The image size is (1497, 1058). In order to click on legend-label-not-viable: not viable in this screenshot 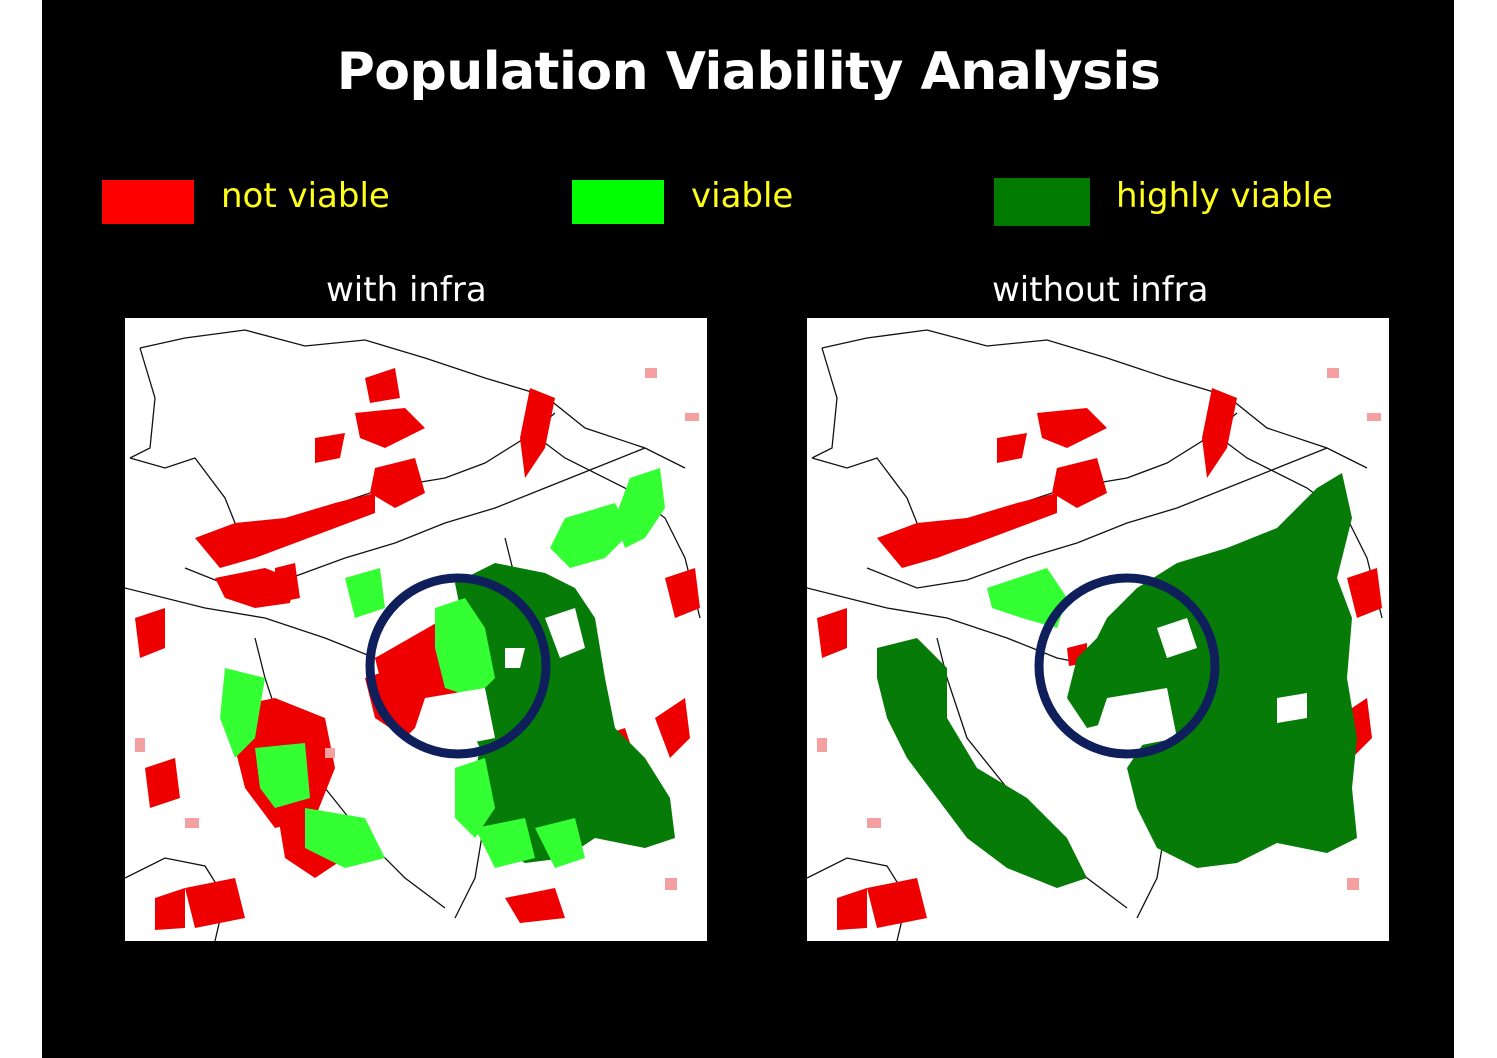, I will do `click(305, 196)`.